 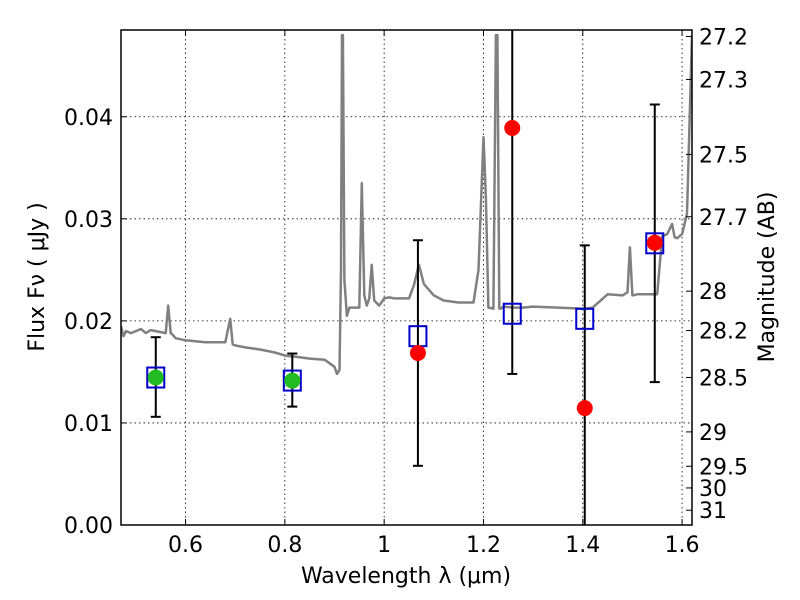 What do you see at coordinates (384, 545) in the screenshot?
I see `x-tick-label-2: 1` at bounding box center [384, 545].